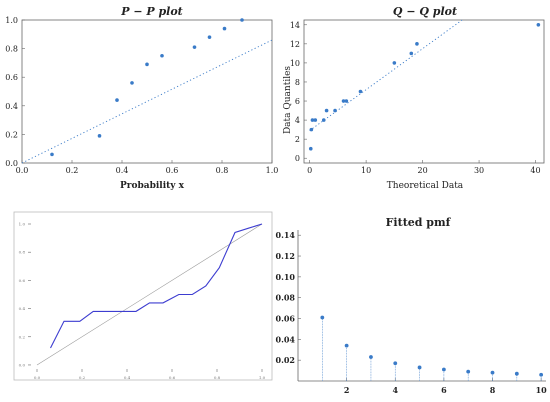 The width and height of the screenshot is (550, 402). Describe the element at coordinates (156, 286) in the screenshot. I see `step-line-series` at that location.